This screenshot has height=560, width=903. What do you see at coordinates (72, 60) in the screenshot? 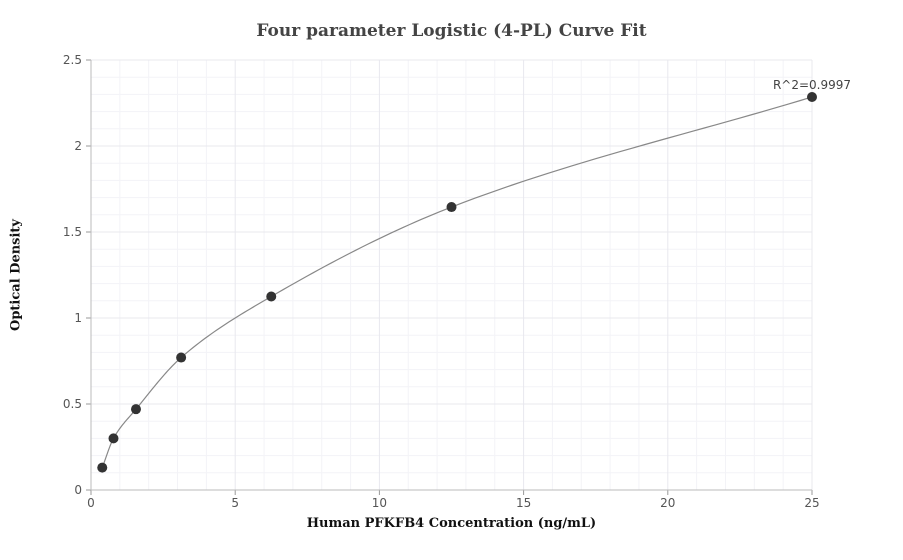
I see `y-tick-label: 2.5` at bounding box center [72, 60].